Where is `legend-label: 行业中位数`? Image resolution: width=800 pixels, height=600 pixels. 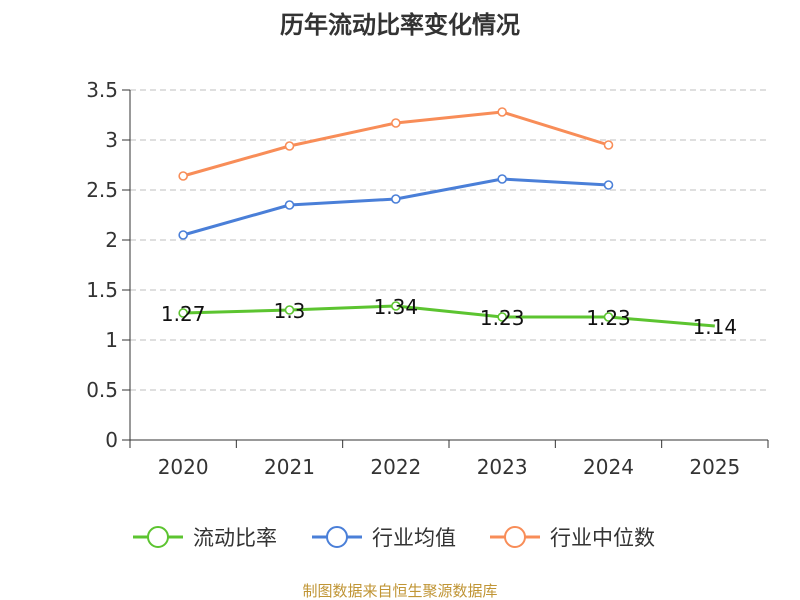 legend-label: 行业中位数 is located at coordinates (602, 538).